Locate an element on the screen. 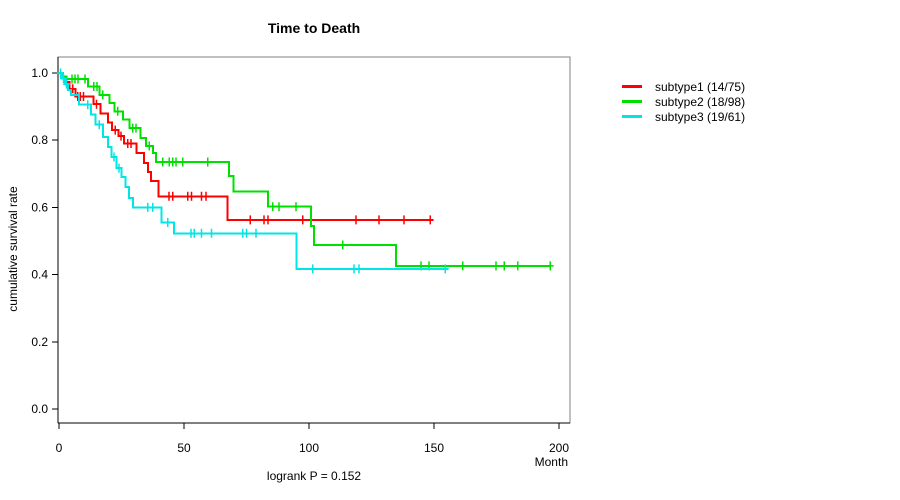 This screenshot has width=900, height=500. x-tick-label: 0 is located at coordinates (59, 448).